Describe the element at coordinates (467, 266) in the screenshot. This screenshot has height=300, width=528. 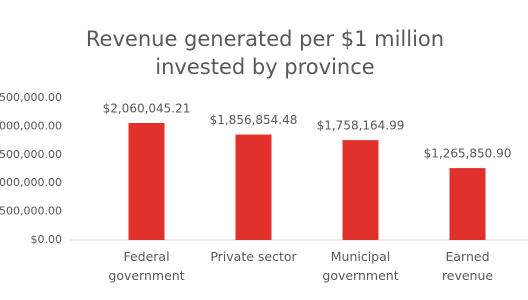
I see `x-tick-label: Earned revenue` at that location.